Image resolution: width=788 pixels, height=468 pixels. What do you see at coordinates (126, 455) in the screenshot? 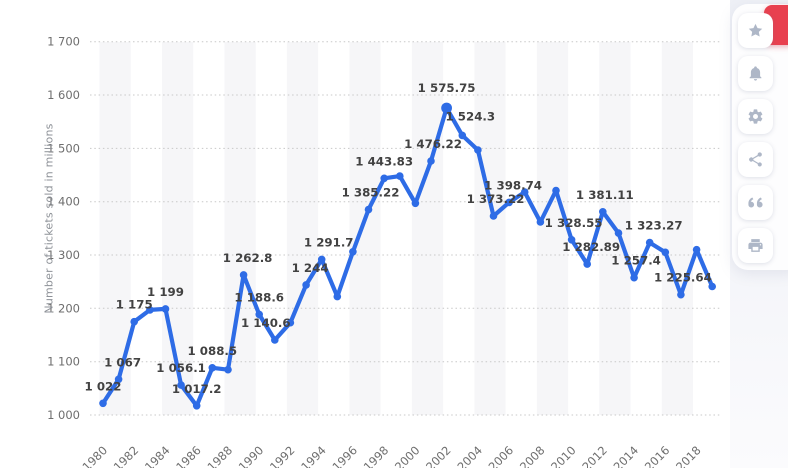
I see `x-tick-label: 1982` at bounding box center [126, 455].